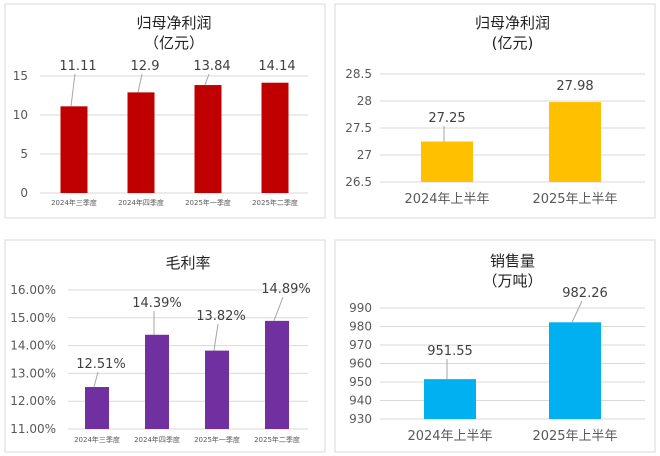 The width and height of the screenshot is (660, 456). I want to click on chart-subtitle: （万吨）, so click(512, 281).